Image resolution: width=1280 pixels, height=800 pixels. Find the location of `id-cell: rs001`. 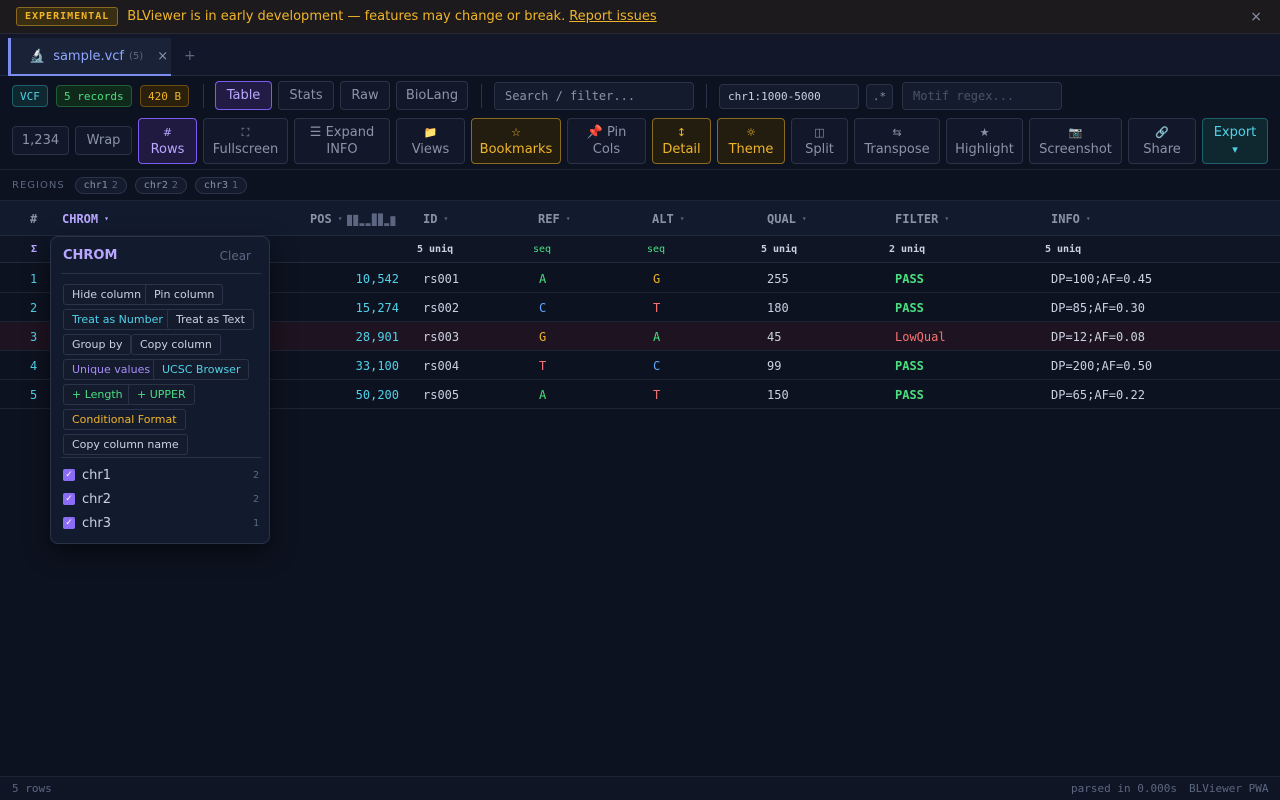

id-cell: rs001 is located at coordinates (441, 278).